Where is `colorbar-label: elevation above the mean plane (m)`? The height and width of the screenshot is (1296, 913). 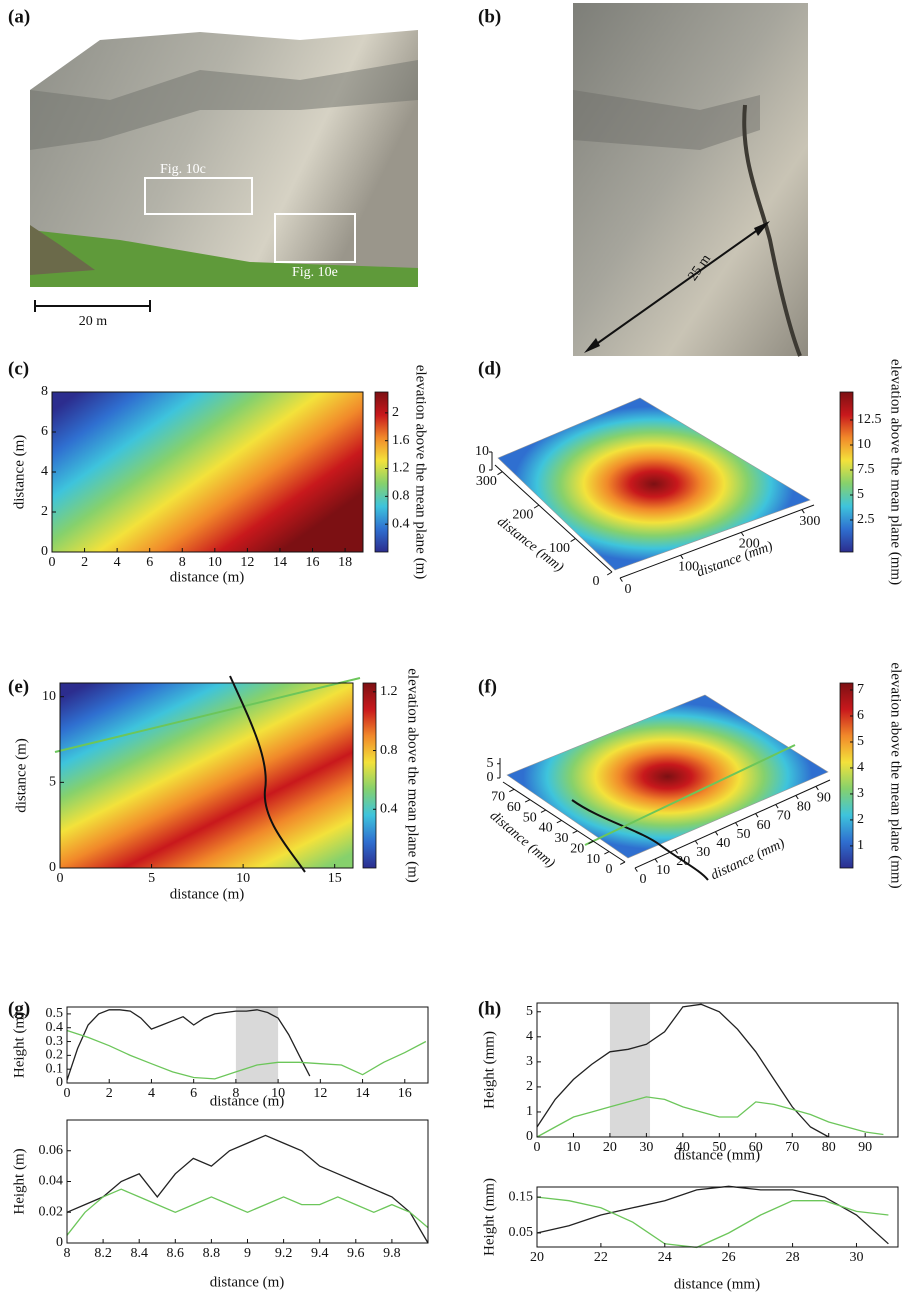 colorbar-label: elevation above the mean plane (m) is located at coordinates (413, 775).